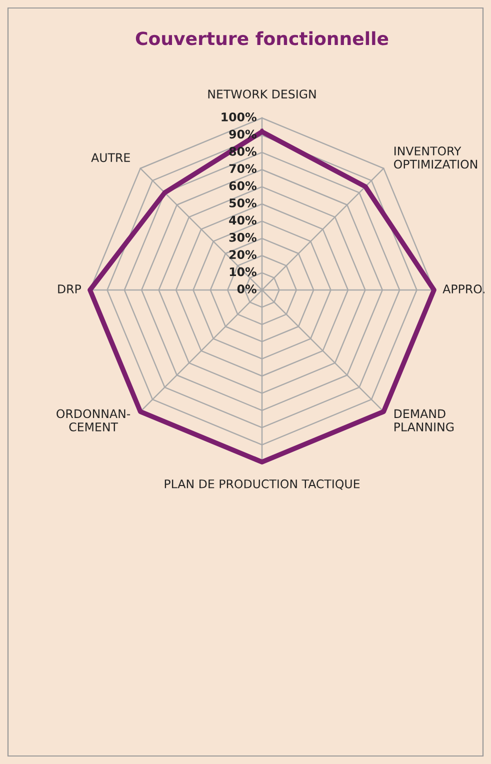 Image resolution: width=491 pixels, height=764 pixels. I want to click on y-tick-label: 60%, so click(242, 185).